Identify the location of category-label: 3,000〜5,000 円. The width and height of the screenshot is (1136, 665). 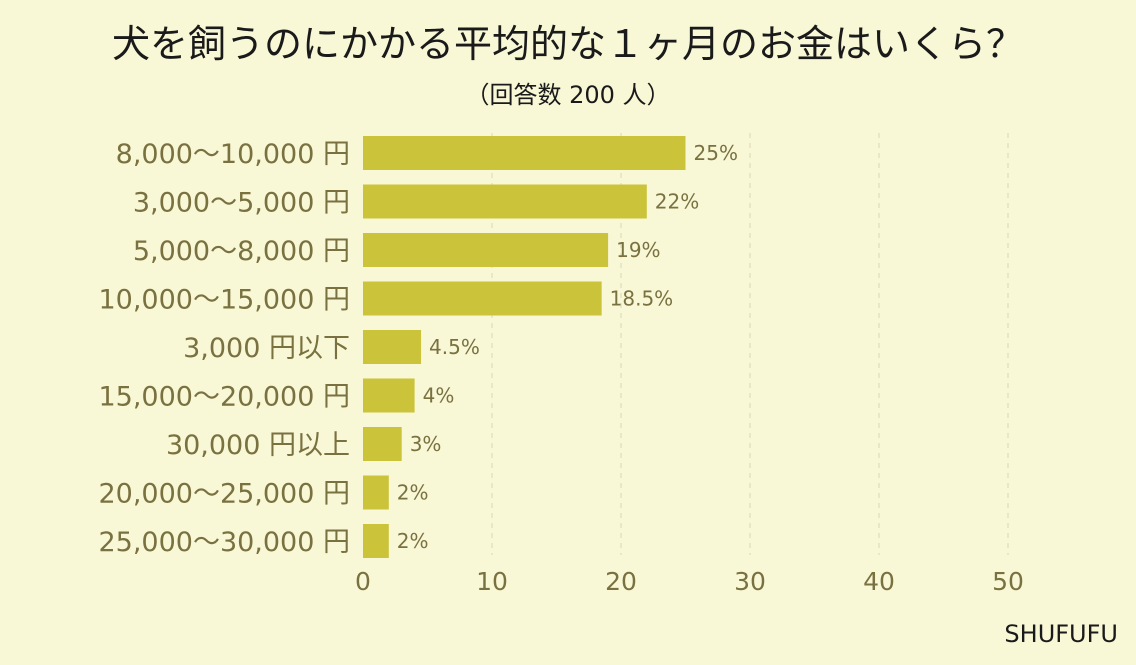
(241, 203).